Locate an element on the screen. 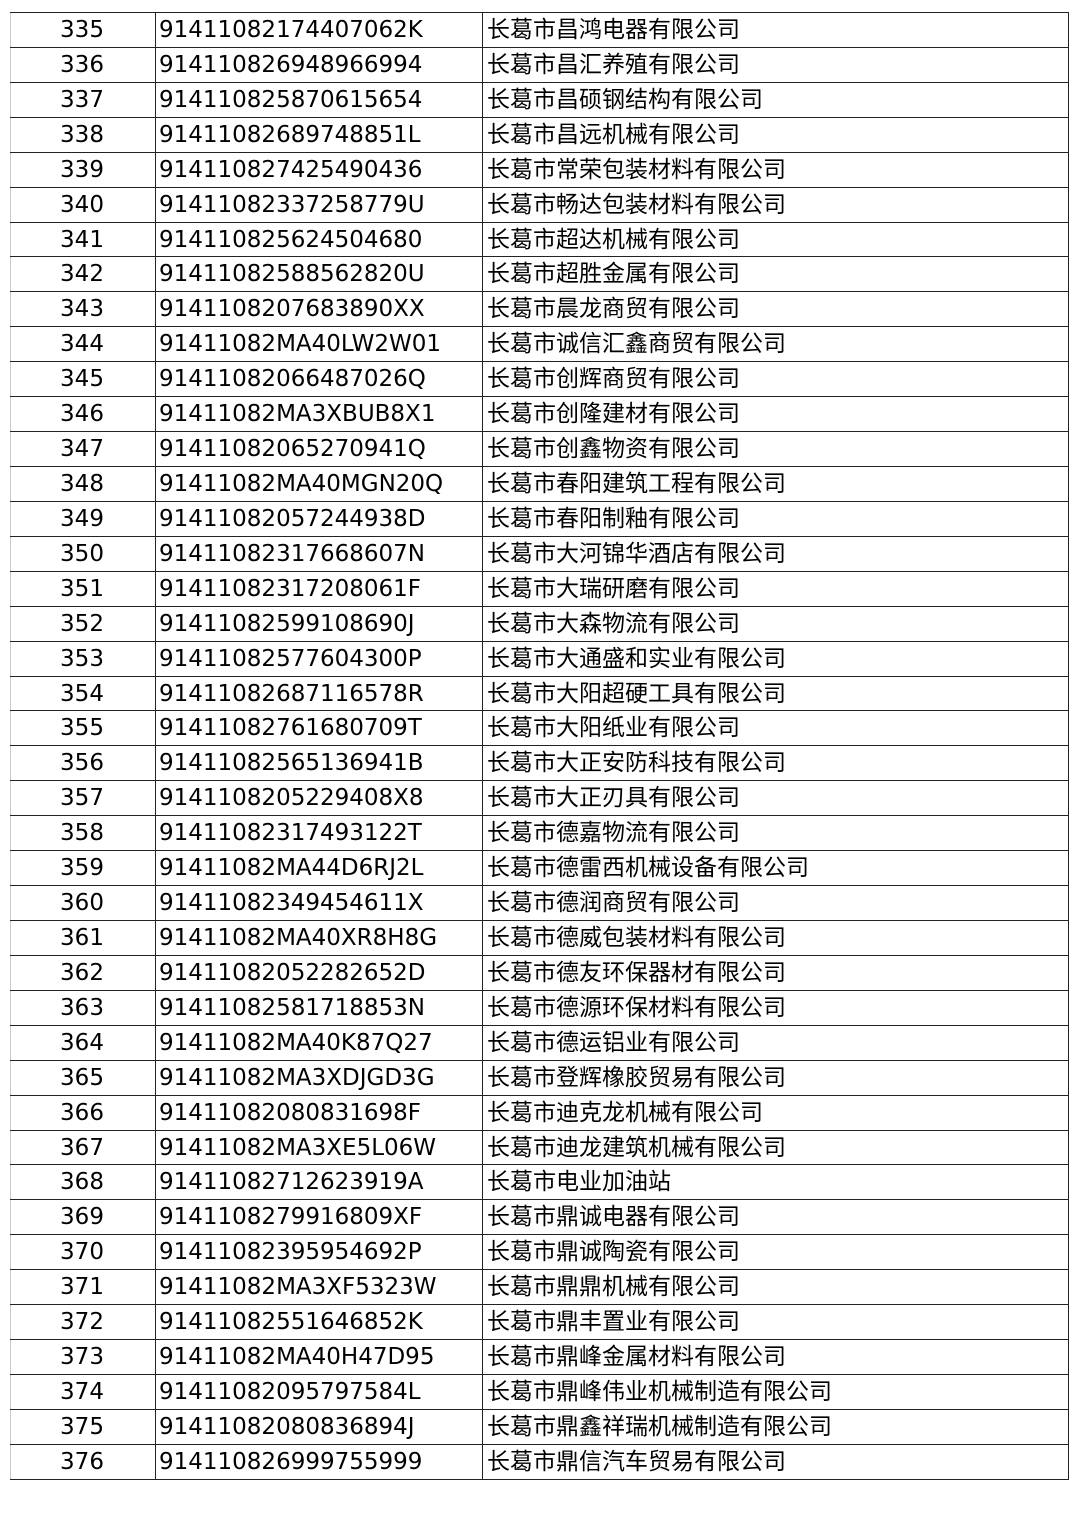 This screenshot has height=1518, width=1080. credit-code: 91411082066487026Q is located at coordinates (318, 379).